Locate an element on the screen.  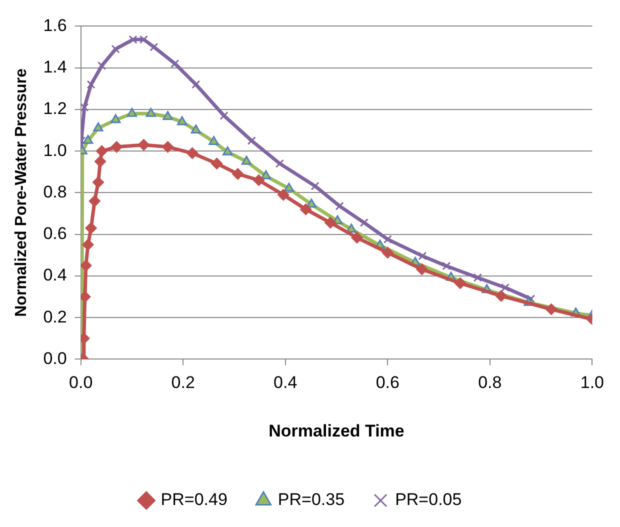
y-axis-title: Normalized Pore-Water Pressure is located at coordinates (21, 192).